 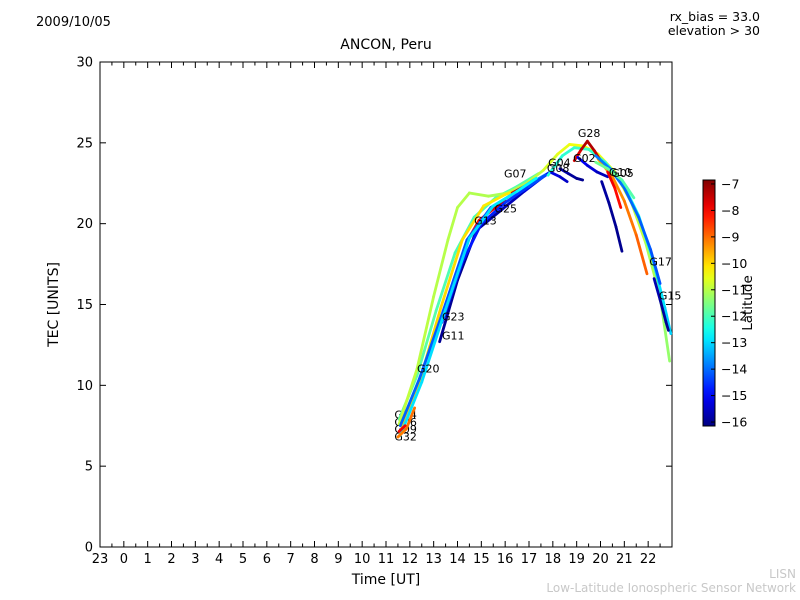 I want to click on colorbar-scale, so click(x=709, y=303).